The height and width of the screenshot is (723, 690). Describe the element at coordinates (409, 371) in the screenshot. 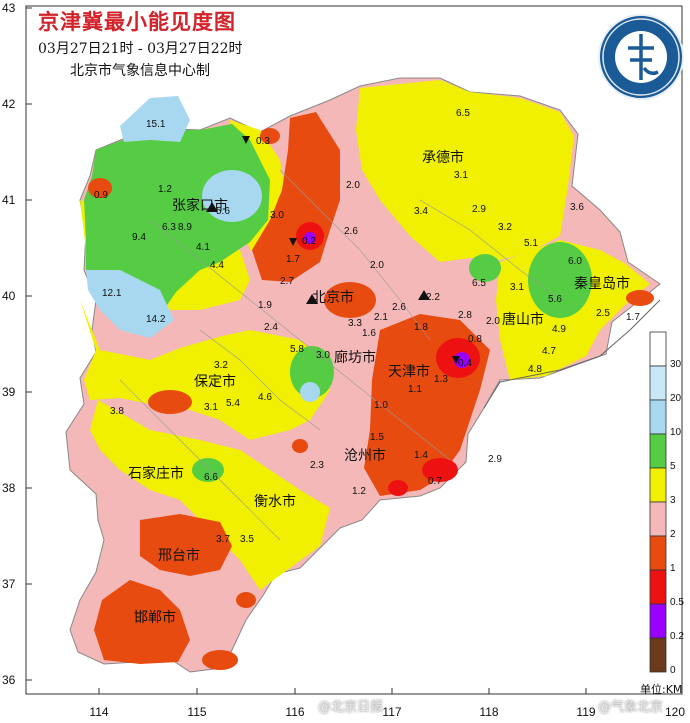

I see `city-label-tianjin: 天津市` at that location.